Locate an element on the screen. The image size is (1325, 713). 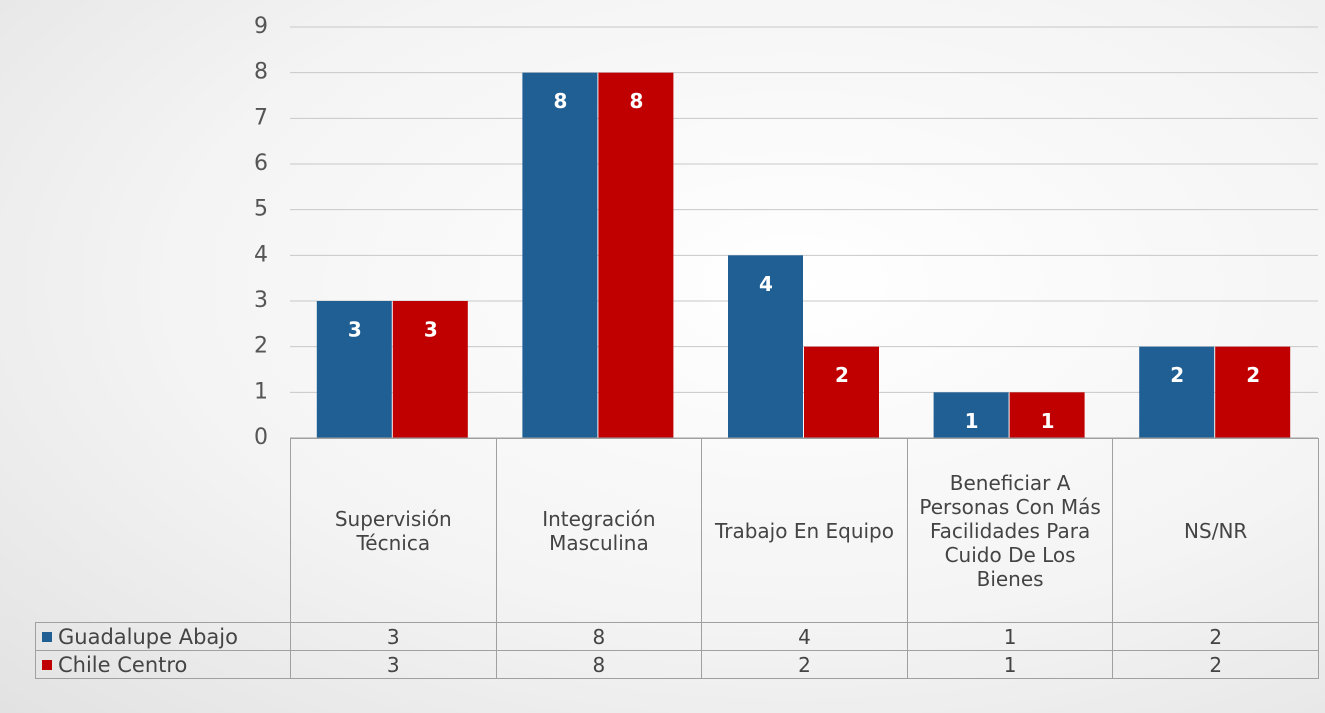
y-tick-label: 6 is located at coordinates (261, 163).